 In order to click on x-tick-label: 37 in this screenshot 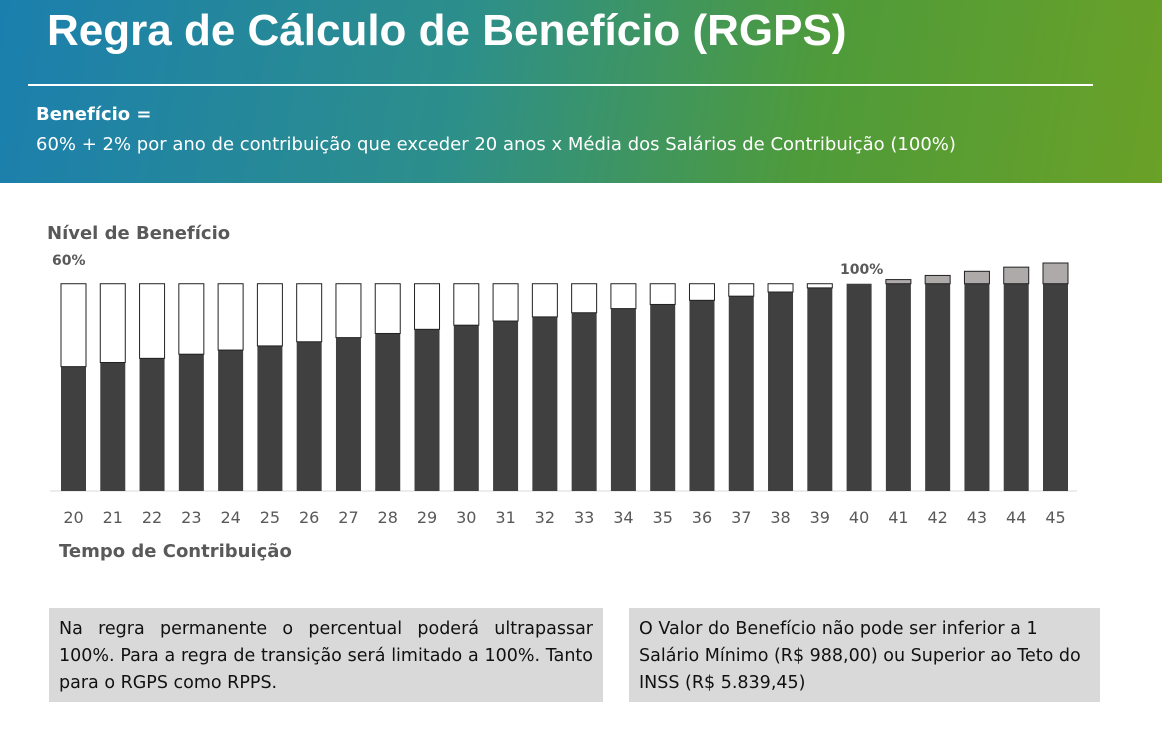, I will do `click(741, 517)`.